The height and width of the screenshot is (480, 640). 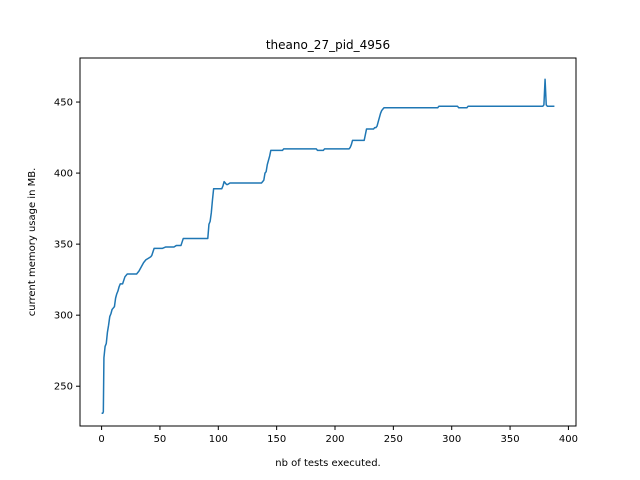 What do you see at coordinates (32, 242) in the screenshot?
I see `y-axis-label: current memory usage in MB.` at bounding box center [32, 242].